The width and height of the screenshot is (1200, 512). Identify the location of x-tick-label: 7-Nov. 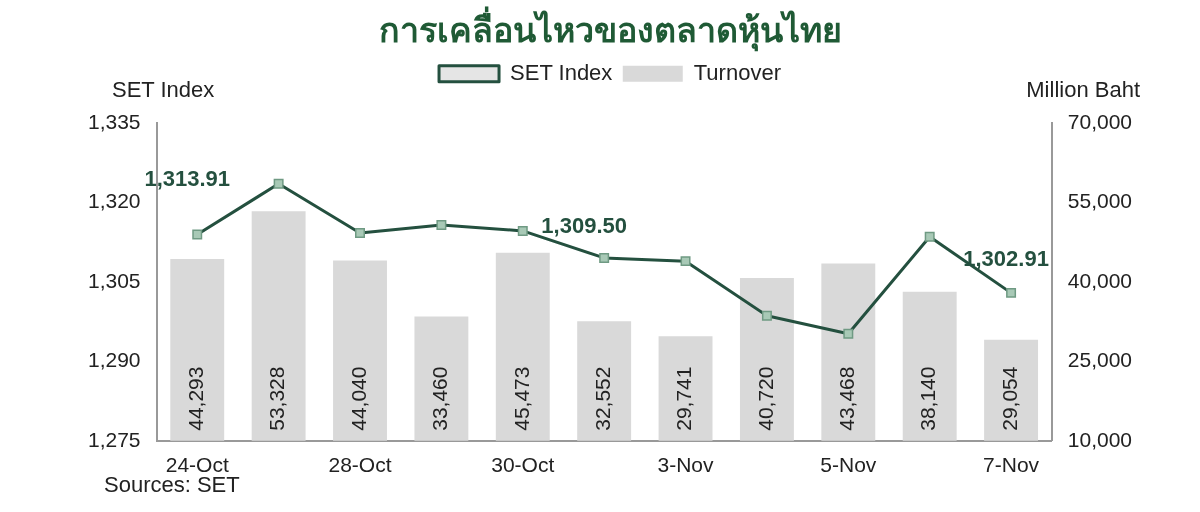
(1011, 465).